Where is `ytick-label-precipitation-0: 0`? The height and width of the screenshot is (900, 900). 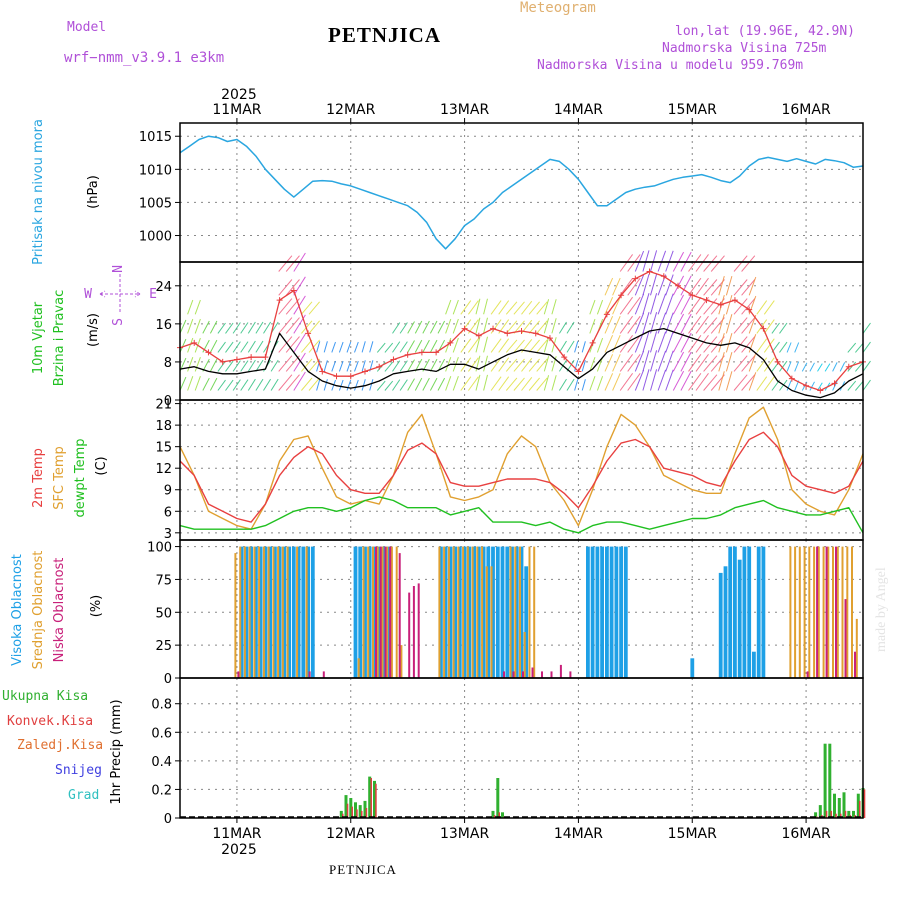 ytick-label-precipitation-0: 0 is located at coordinates (168, 819).